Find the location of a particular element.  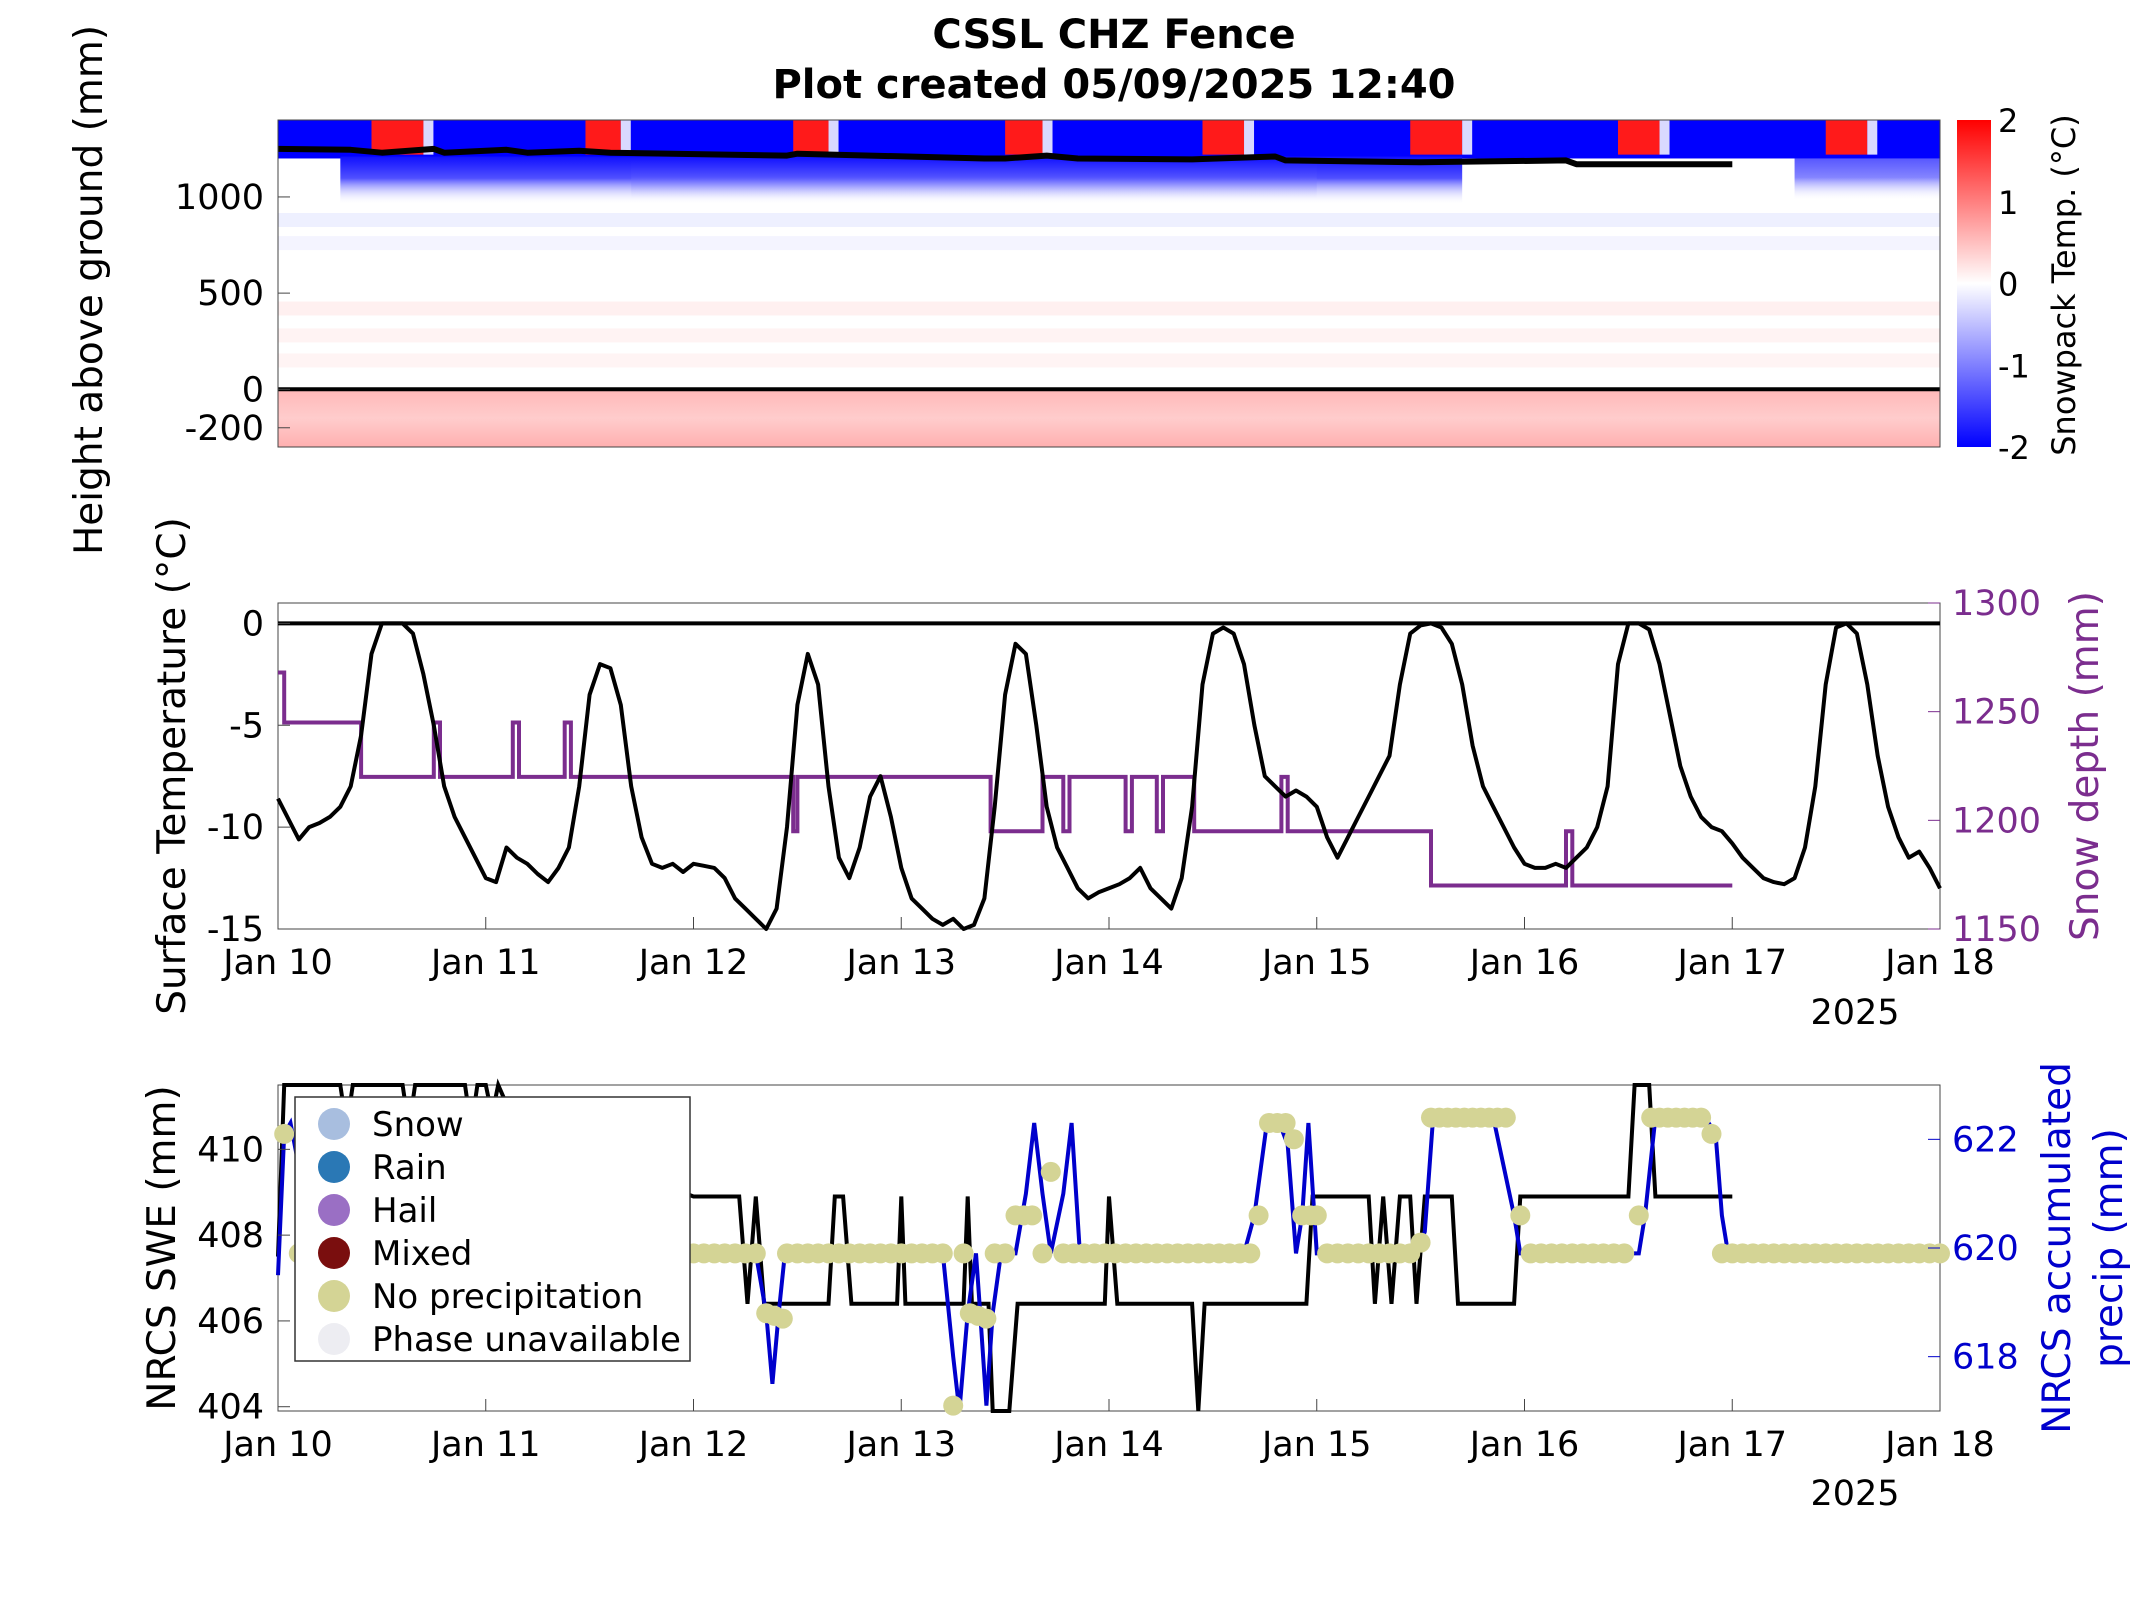

snowpack-y-ticks: 1000 500 0-200 is located at coordinates (232, 313).